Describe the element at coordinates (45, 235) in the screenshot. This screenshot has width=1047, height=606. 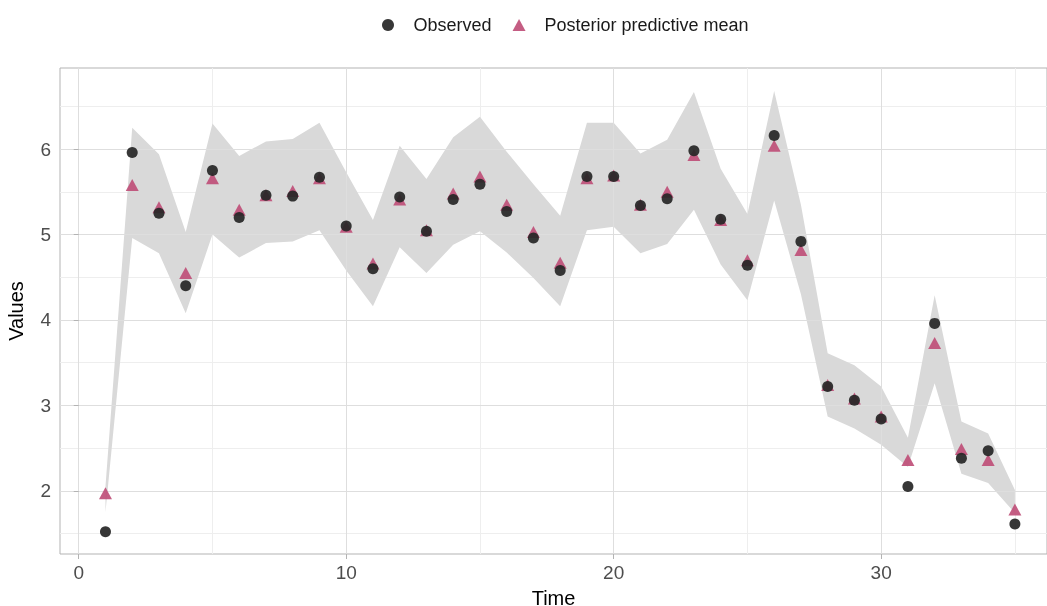
I see `y-tick-label: 5` at that location.